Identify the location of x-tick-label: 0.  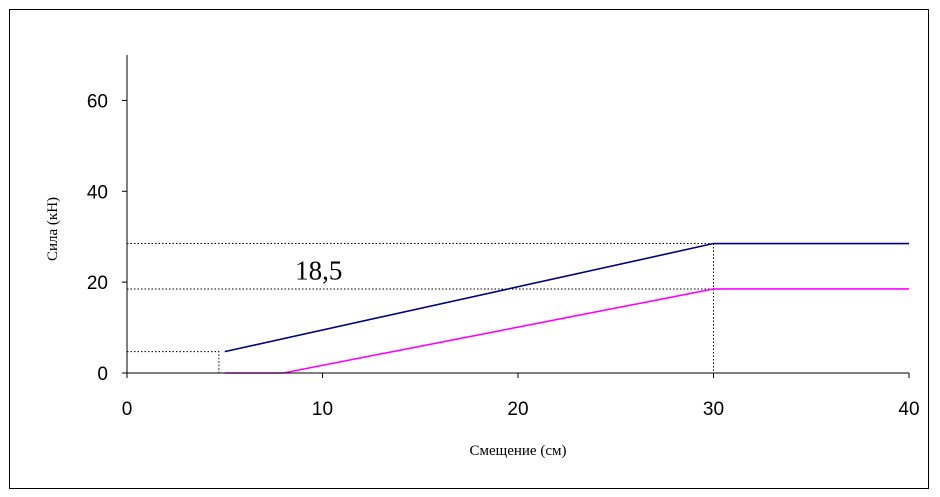
(127, 409).